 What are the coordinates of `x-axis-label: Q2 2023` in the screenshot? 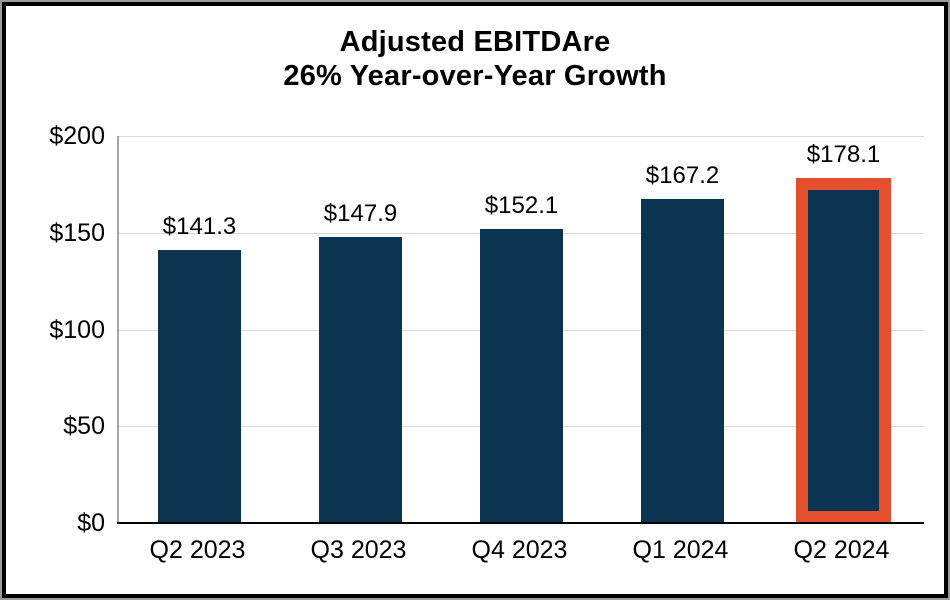 It's located at (197, 550).